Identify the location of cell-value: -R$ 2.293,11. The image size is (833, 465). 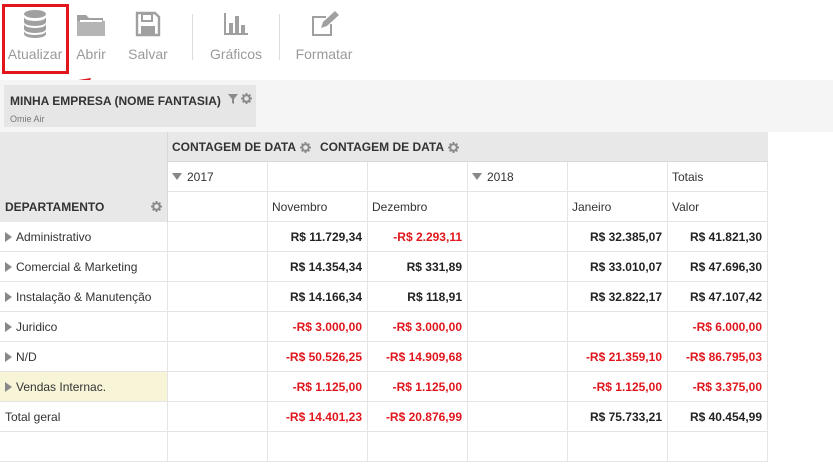
(427, 236).